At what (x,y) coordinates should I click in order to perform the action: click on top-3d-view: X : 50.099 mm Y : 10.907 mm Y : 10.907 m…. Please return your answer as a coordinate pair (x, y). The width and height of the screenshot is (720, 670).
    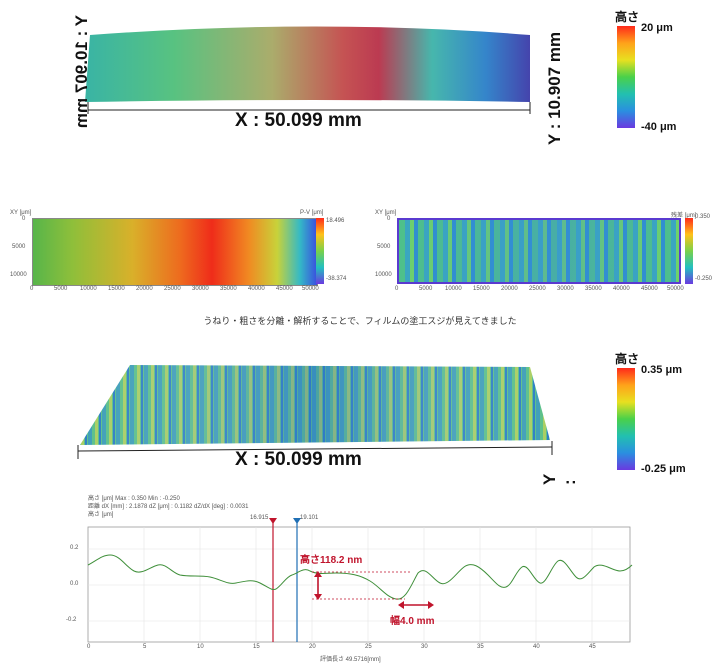
    Looking at the image, I should click on (315, 77).